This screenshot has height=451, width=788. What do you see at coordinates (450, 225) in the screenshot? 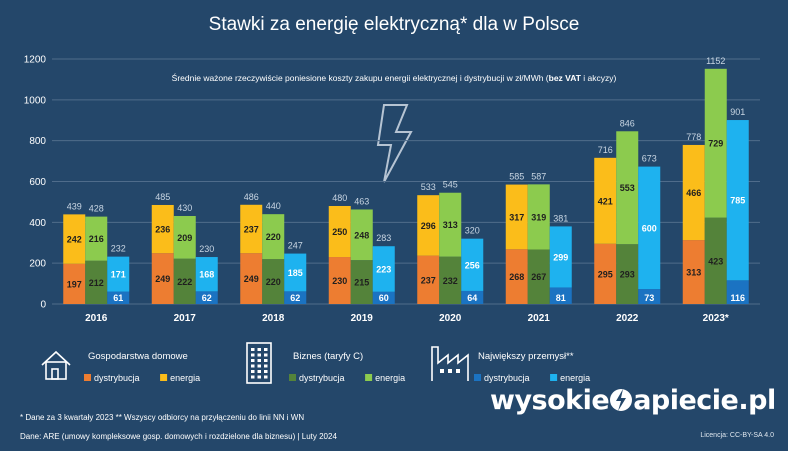
I see `data-label: 313` at bounding box center [450, 225].